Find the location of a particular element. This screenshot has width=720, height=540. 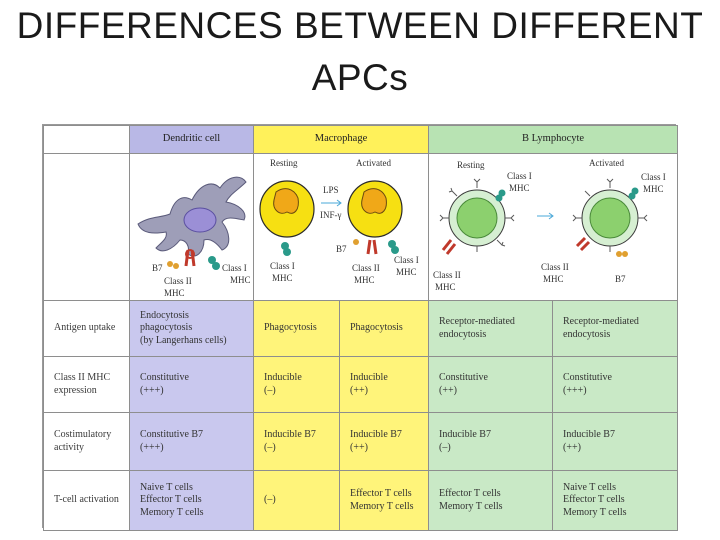

activated-b7-icon is located at coordinates (356, 242).